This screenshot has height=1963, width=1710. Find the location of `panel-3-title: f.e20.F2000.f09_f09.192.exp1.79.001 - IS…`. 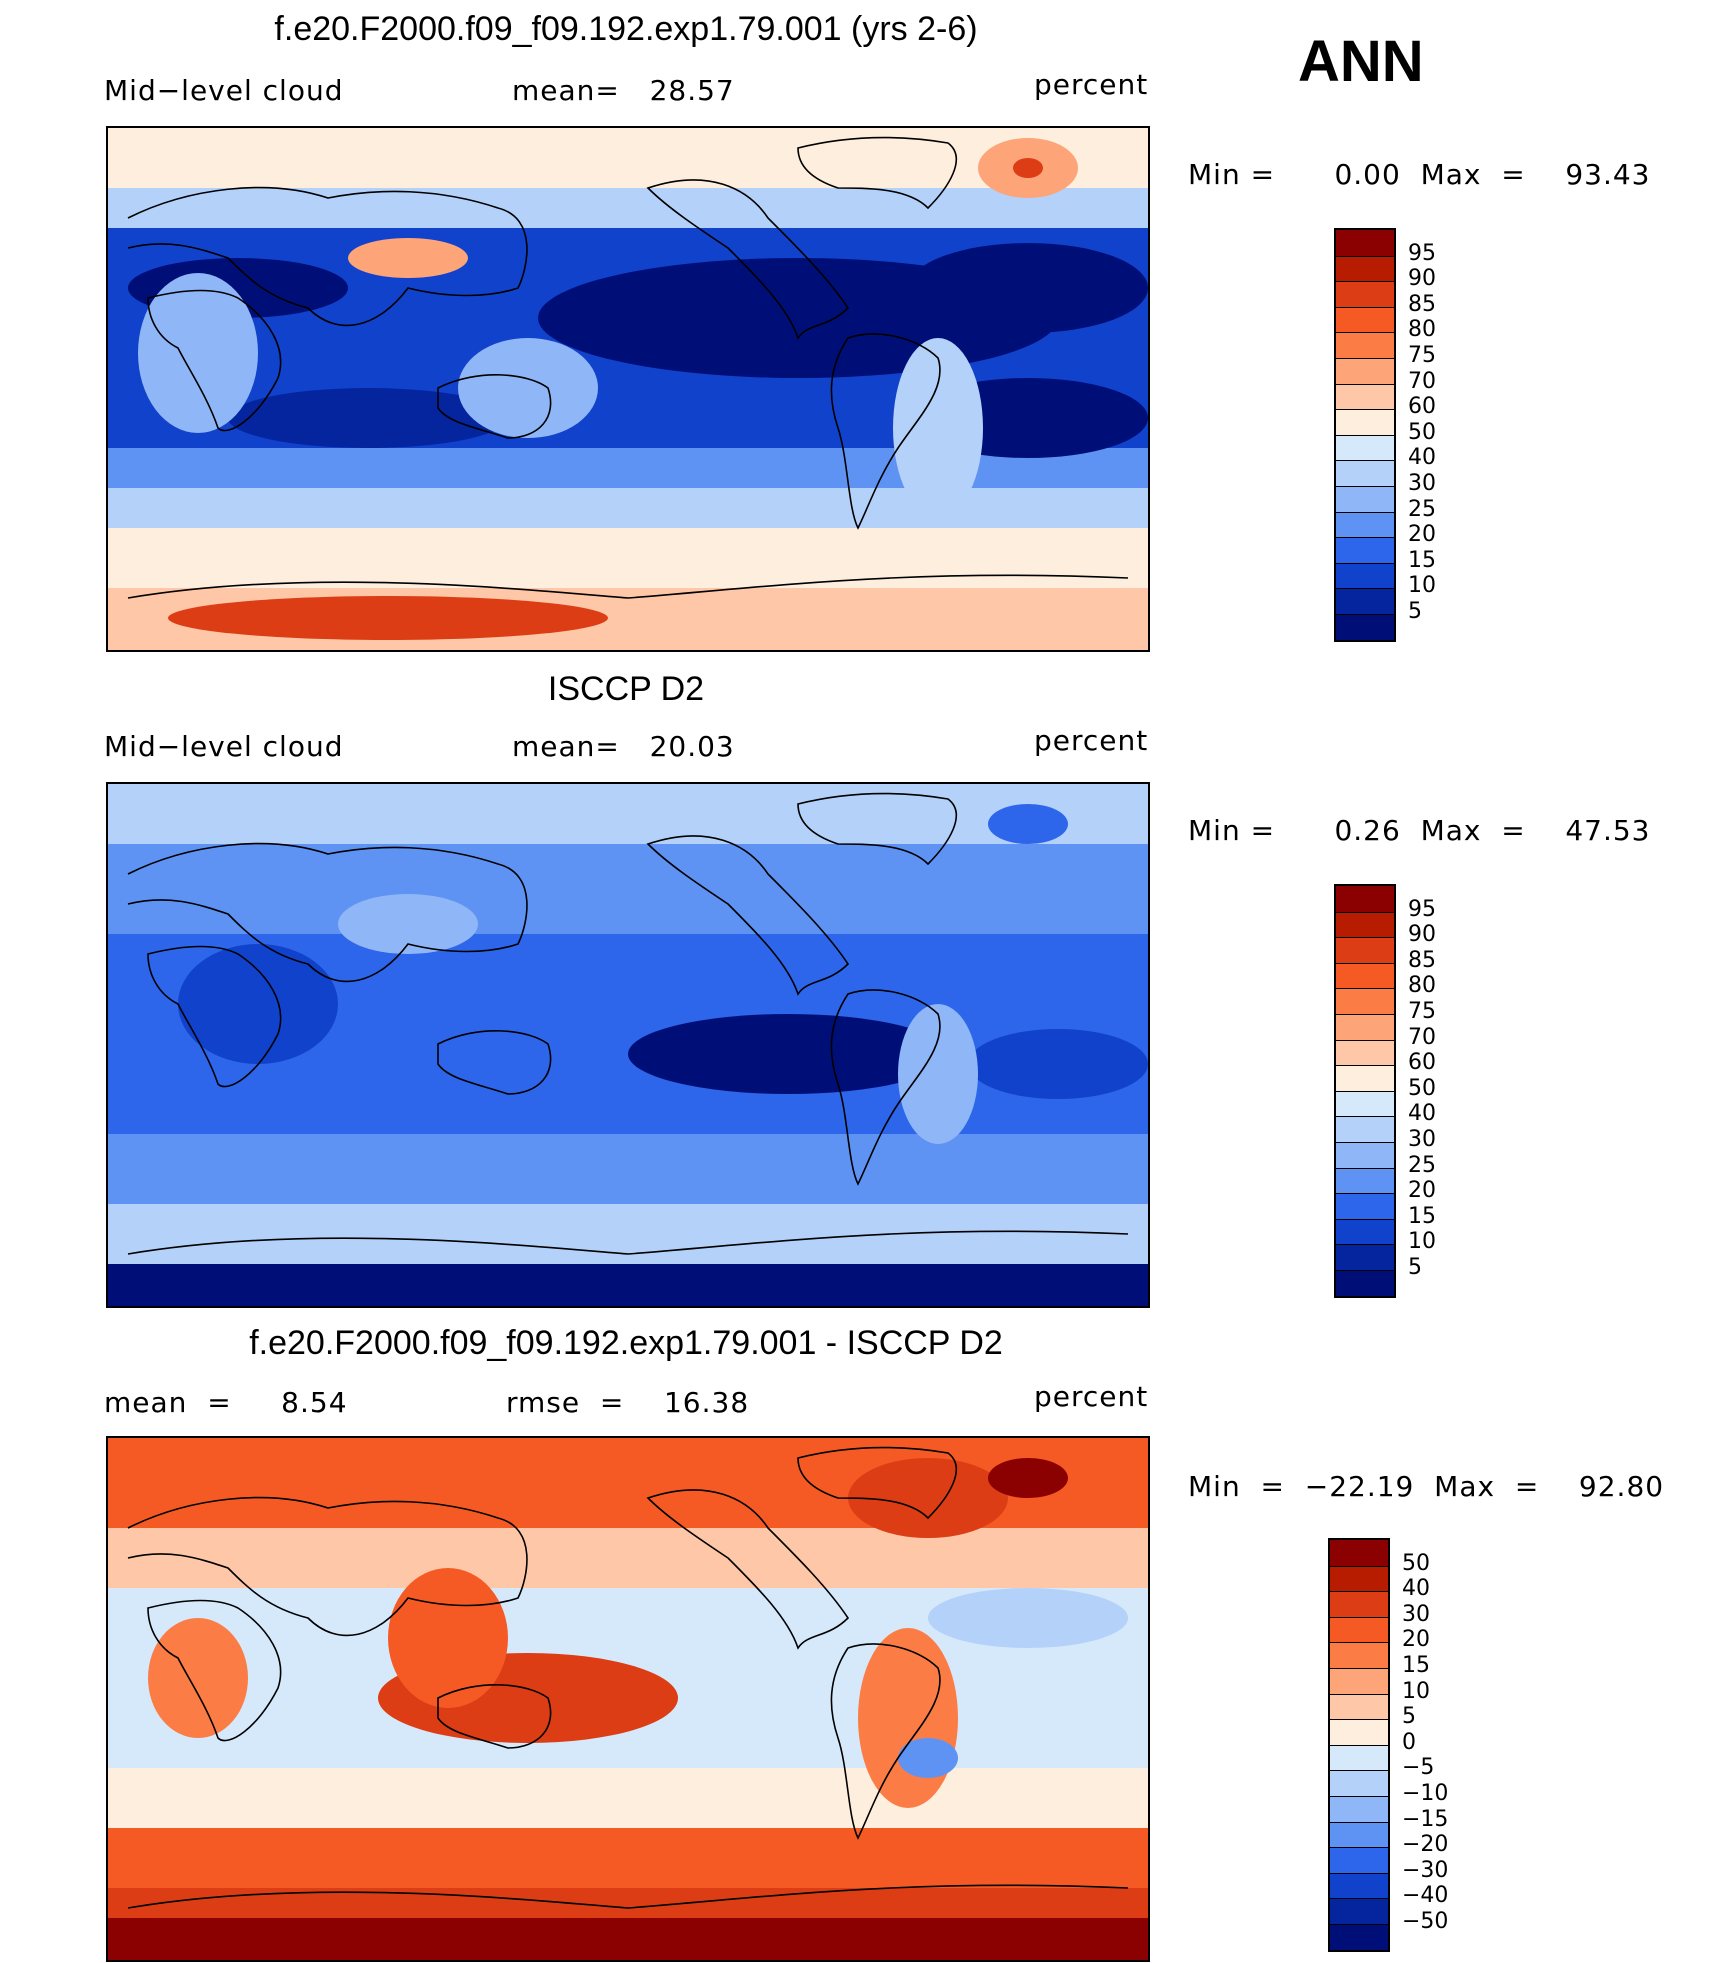

panel-3-title: f.e20.F2000.f09_f09.192.exp1.79.001 - IS… is located at coordinates (626, 1343).